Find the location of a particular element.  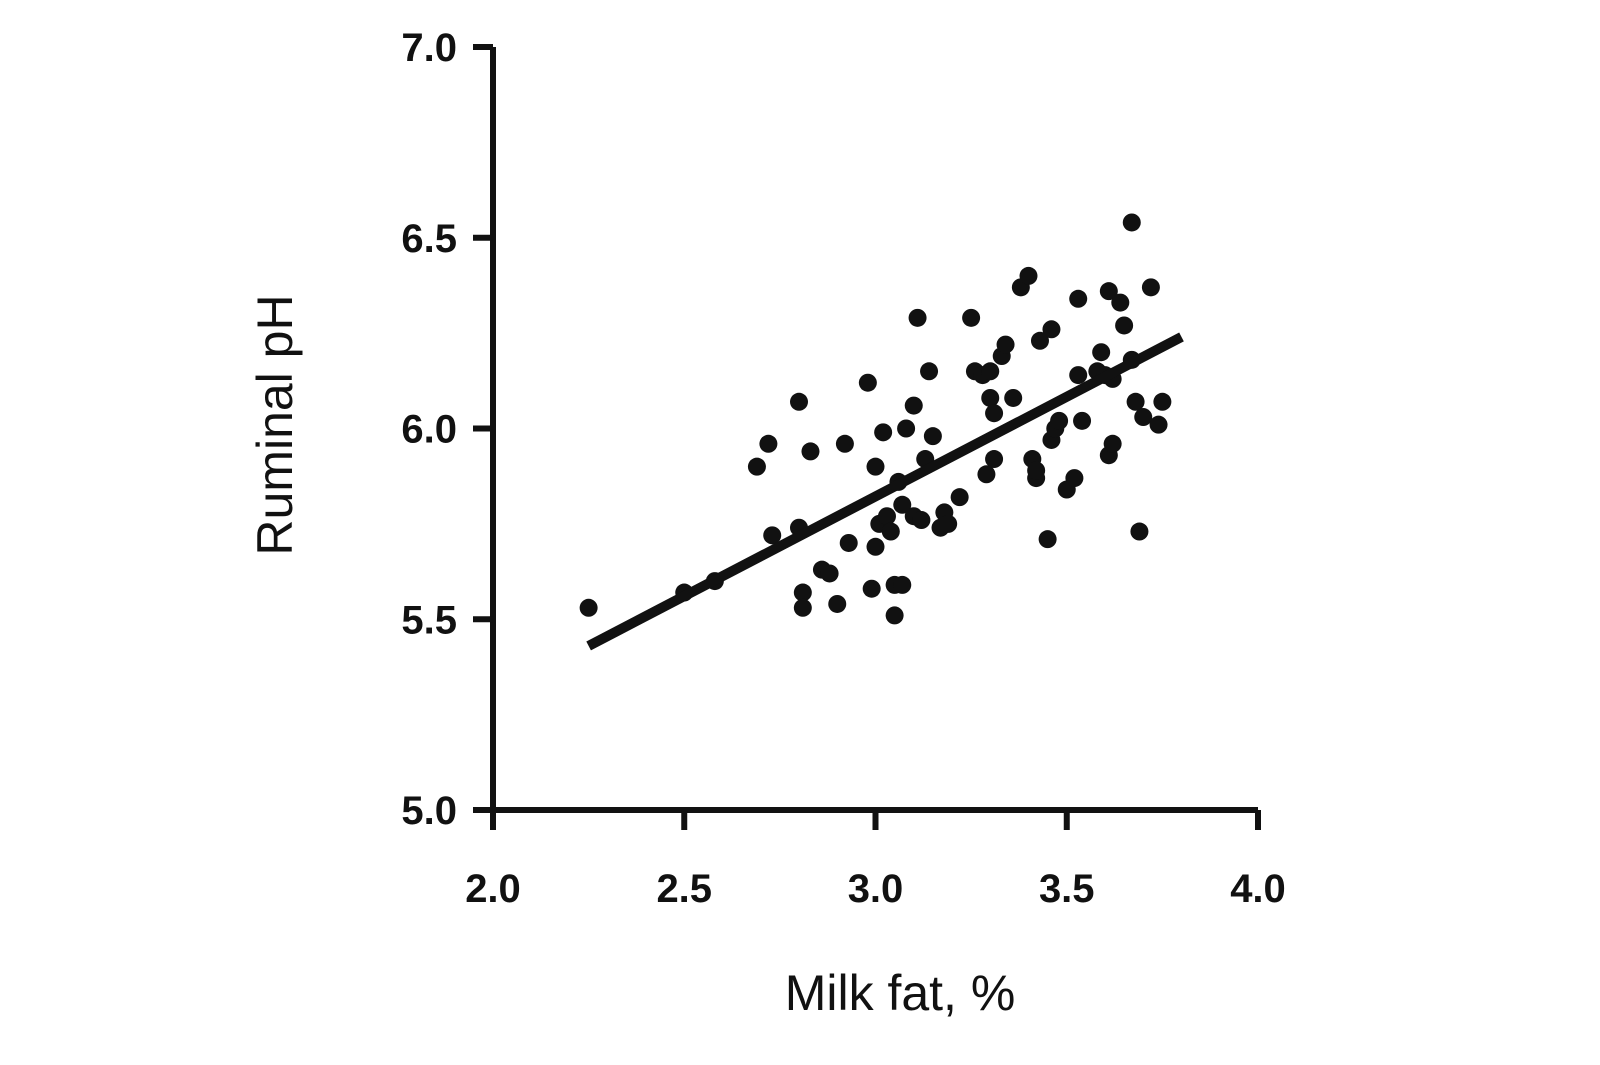

y-tick-label: 5.5 is located at coordinates (429, 620).